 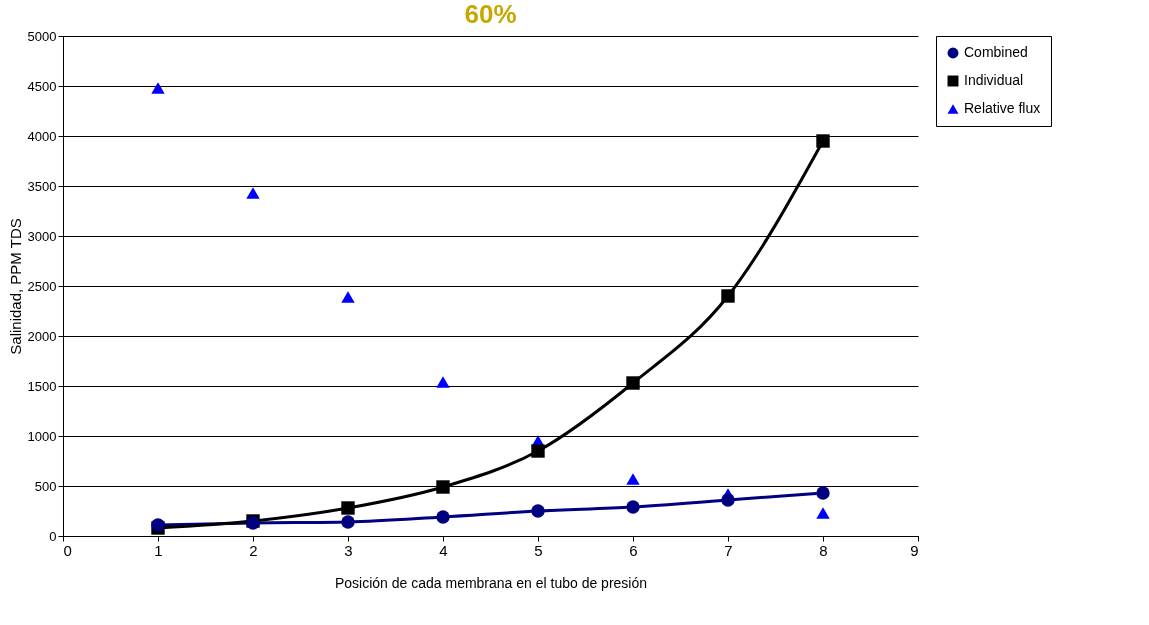 What do you see at coordinates (538, 550) in the screenshot?
I see `x-tick-label: 5` at bounding box center [538, 550].